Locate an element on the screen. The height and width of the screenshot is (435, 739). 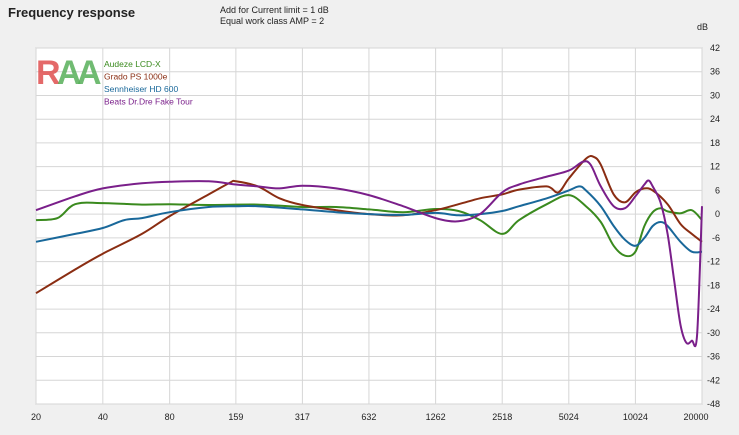
y-tick-label: 24 is located at coordinates (715, 119).